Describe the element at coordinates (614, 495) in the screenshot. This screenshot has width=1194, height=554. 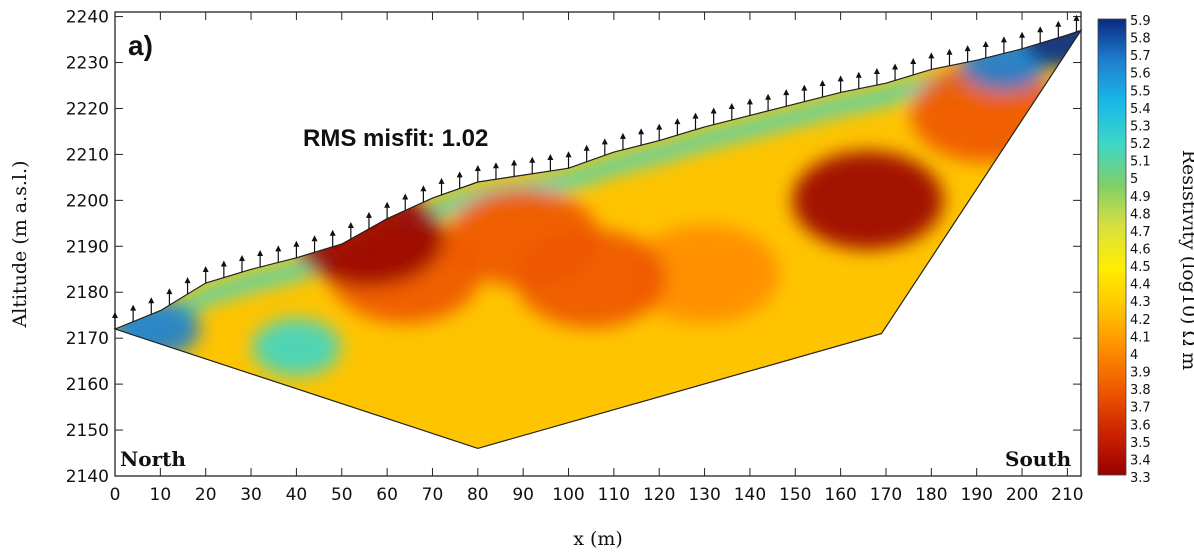
I see `x-tick-label: 110` at that location.